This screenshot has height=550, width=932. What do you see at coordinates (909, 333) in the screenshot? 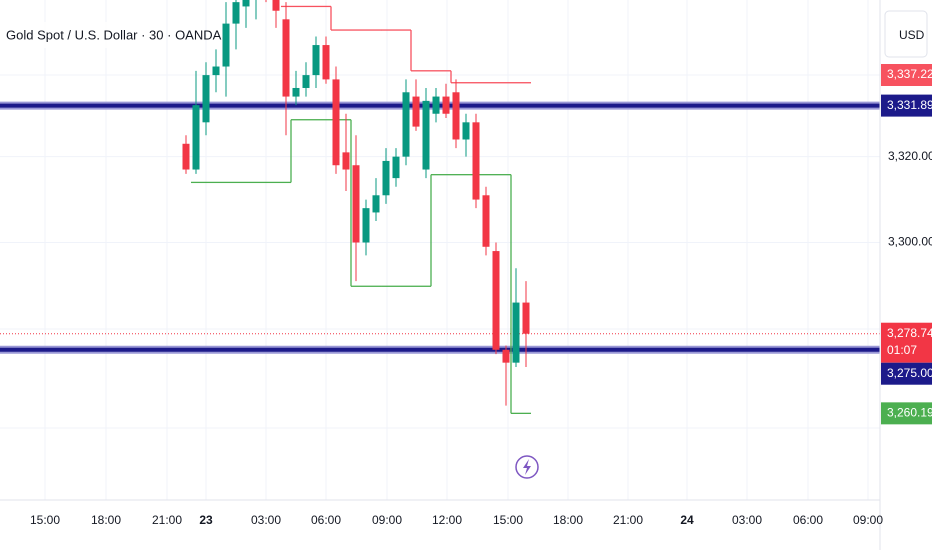
I see `price-tag-label: 3,278.745` at bounding box center [909, 333].